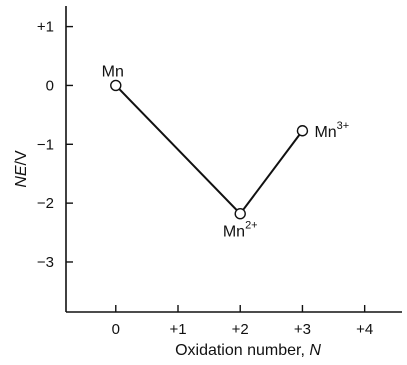  I want to click on y-axis-title-var: NE, so click(21, 176).